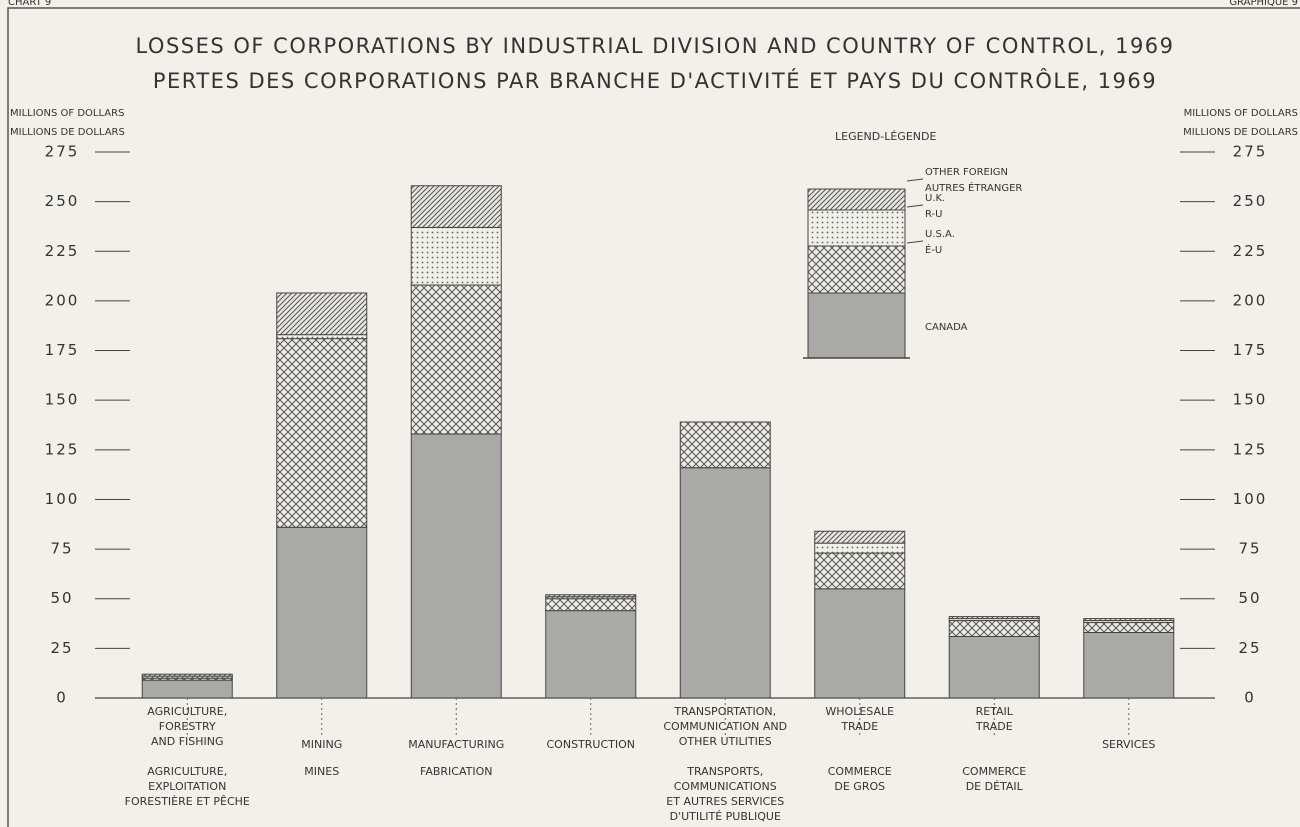 This screenshot has width=1300, height=827. Describe the element at coordinates (62, 152) in the screenshot. I see `y-tick-label: 275` at that location.